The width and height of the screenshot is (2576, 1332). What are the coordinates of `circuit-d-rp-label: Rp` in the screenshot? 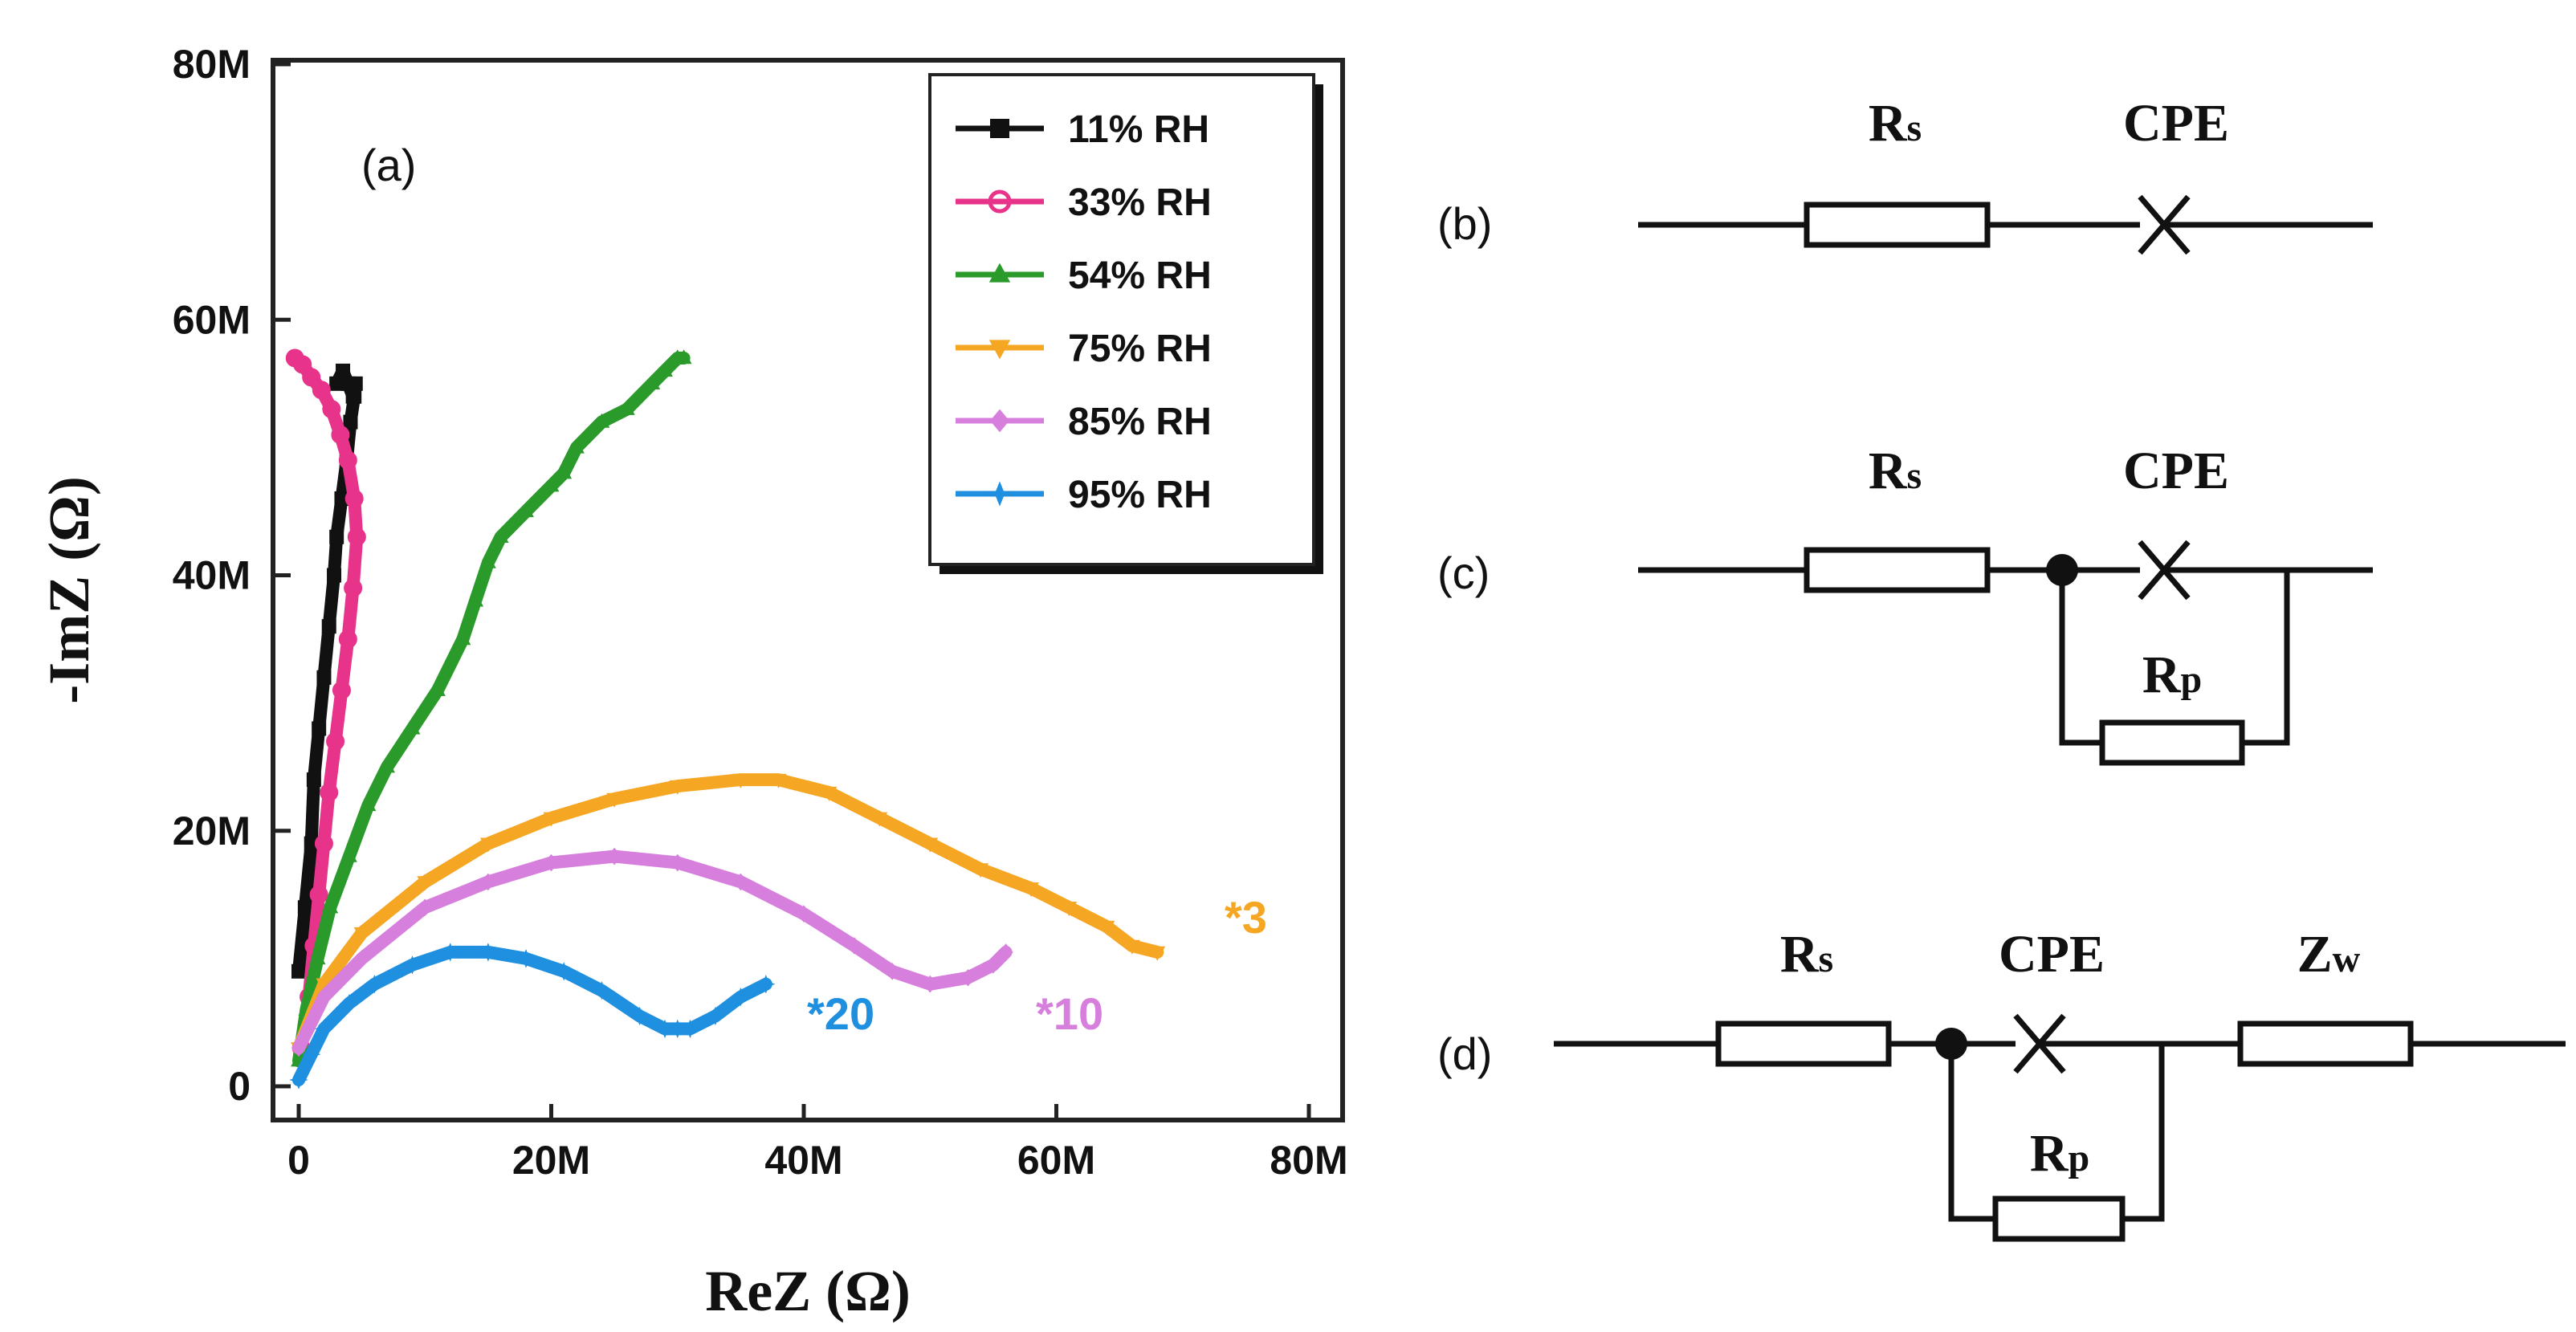 It's located at (2059, 1154).